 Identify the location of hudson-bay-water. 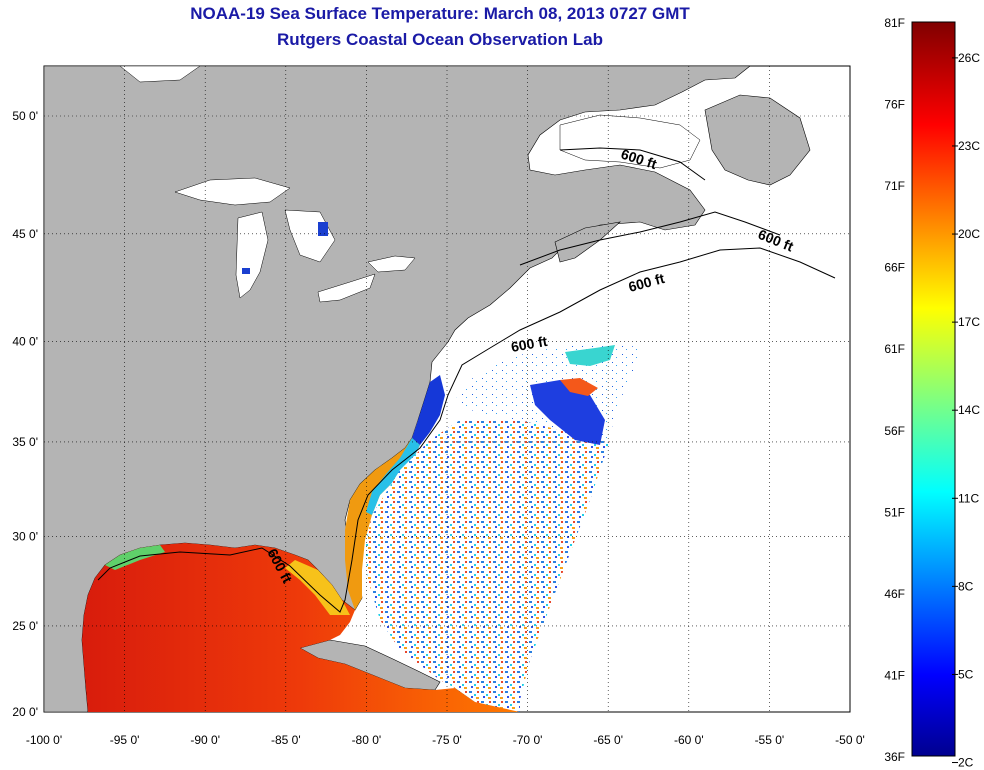
(160, 74).